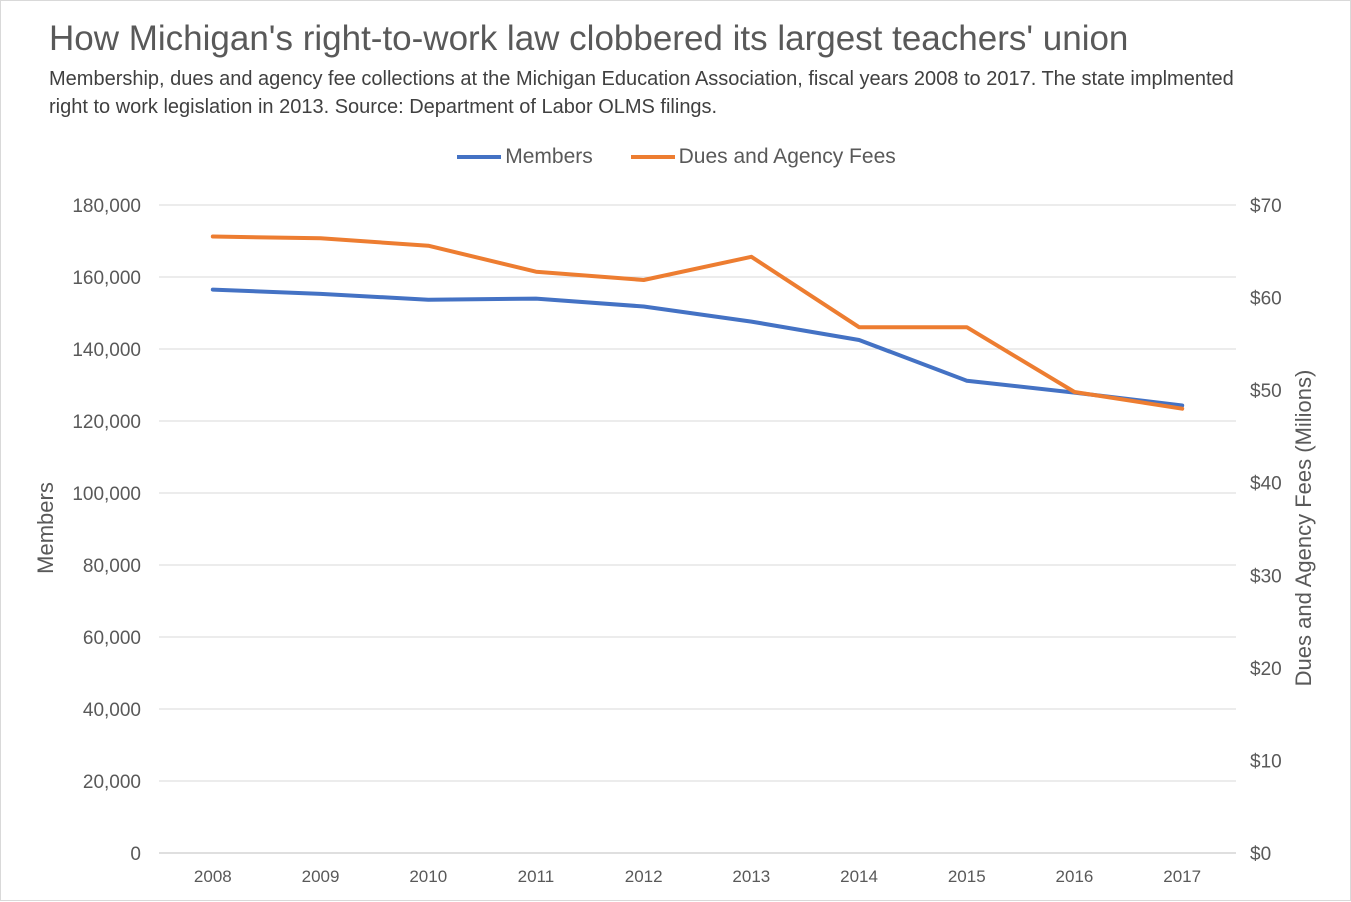 Image resolution: width=1351 pixels, height=902 pixels. What do you see at coordinates (1260, 854) in the screenshot?
I see `y-right-tick-label: $0` at bounding box center [1260, 854].